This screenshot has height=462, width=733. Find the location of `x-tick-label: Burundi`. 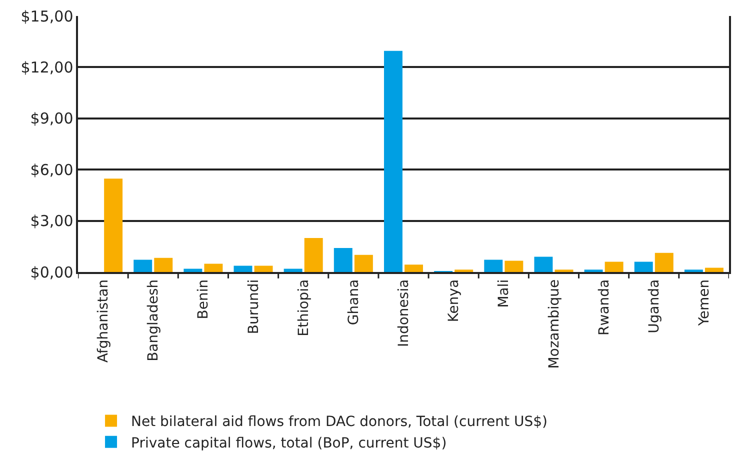

x-tick-label: Burundi is located at coordinates (254, 306).